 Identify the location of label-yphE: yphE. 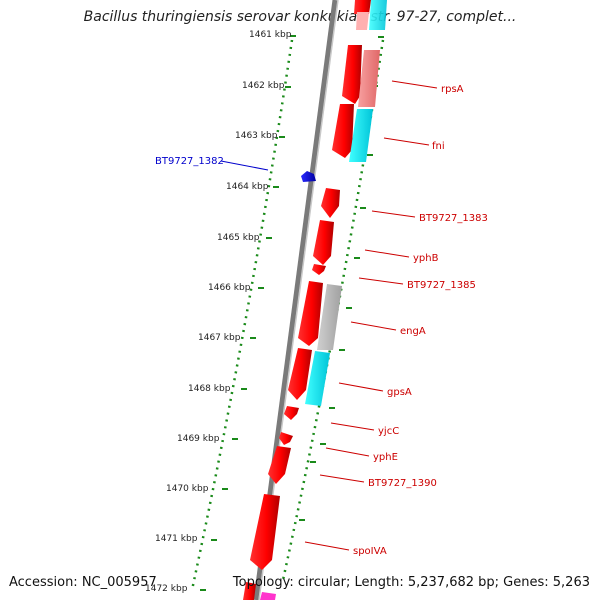
(385, 457).